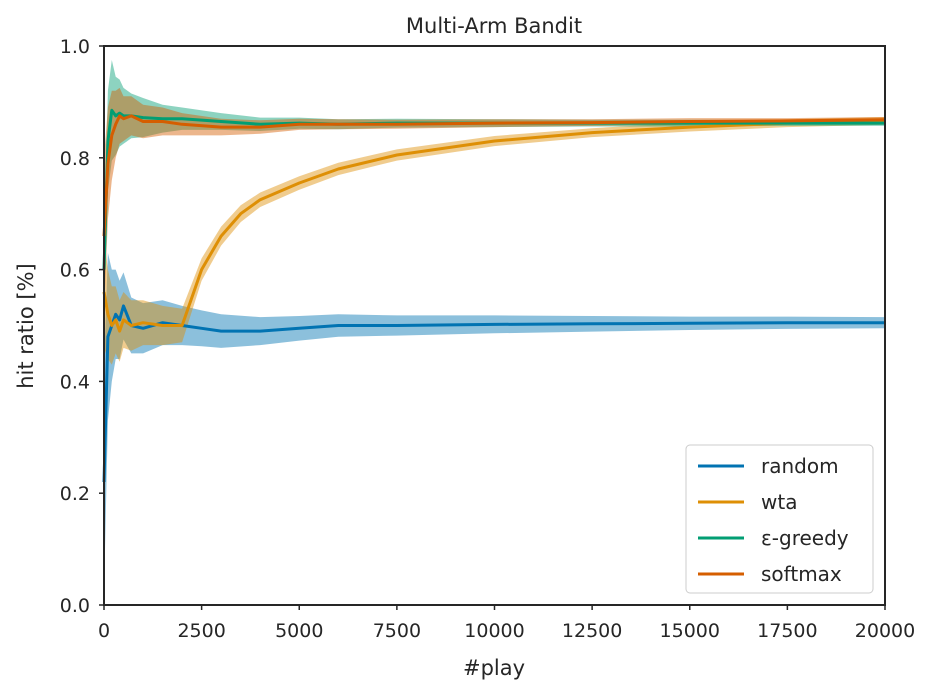  What do you see at coordinates (75, 47) in the screenshot?
I see `y-tick-label: 1.0` at bounding box center [75, 47].